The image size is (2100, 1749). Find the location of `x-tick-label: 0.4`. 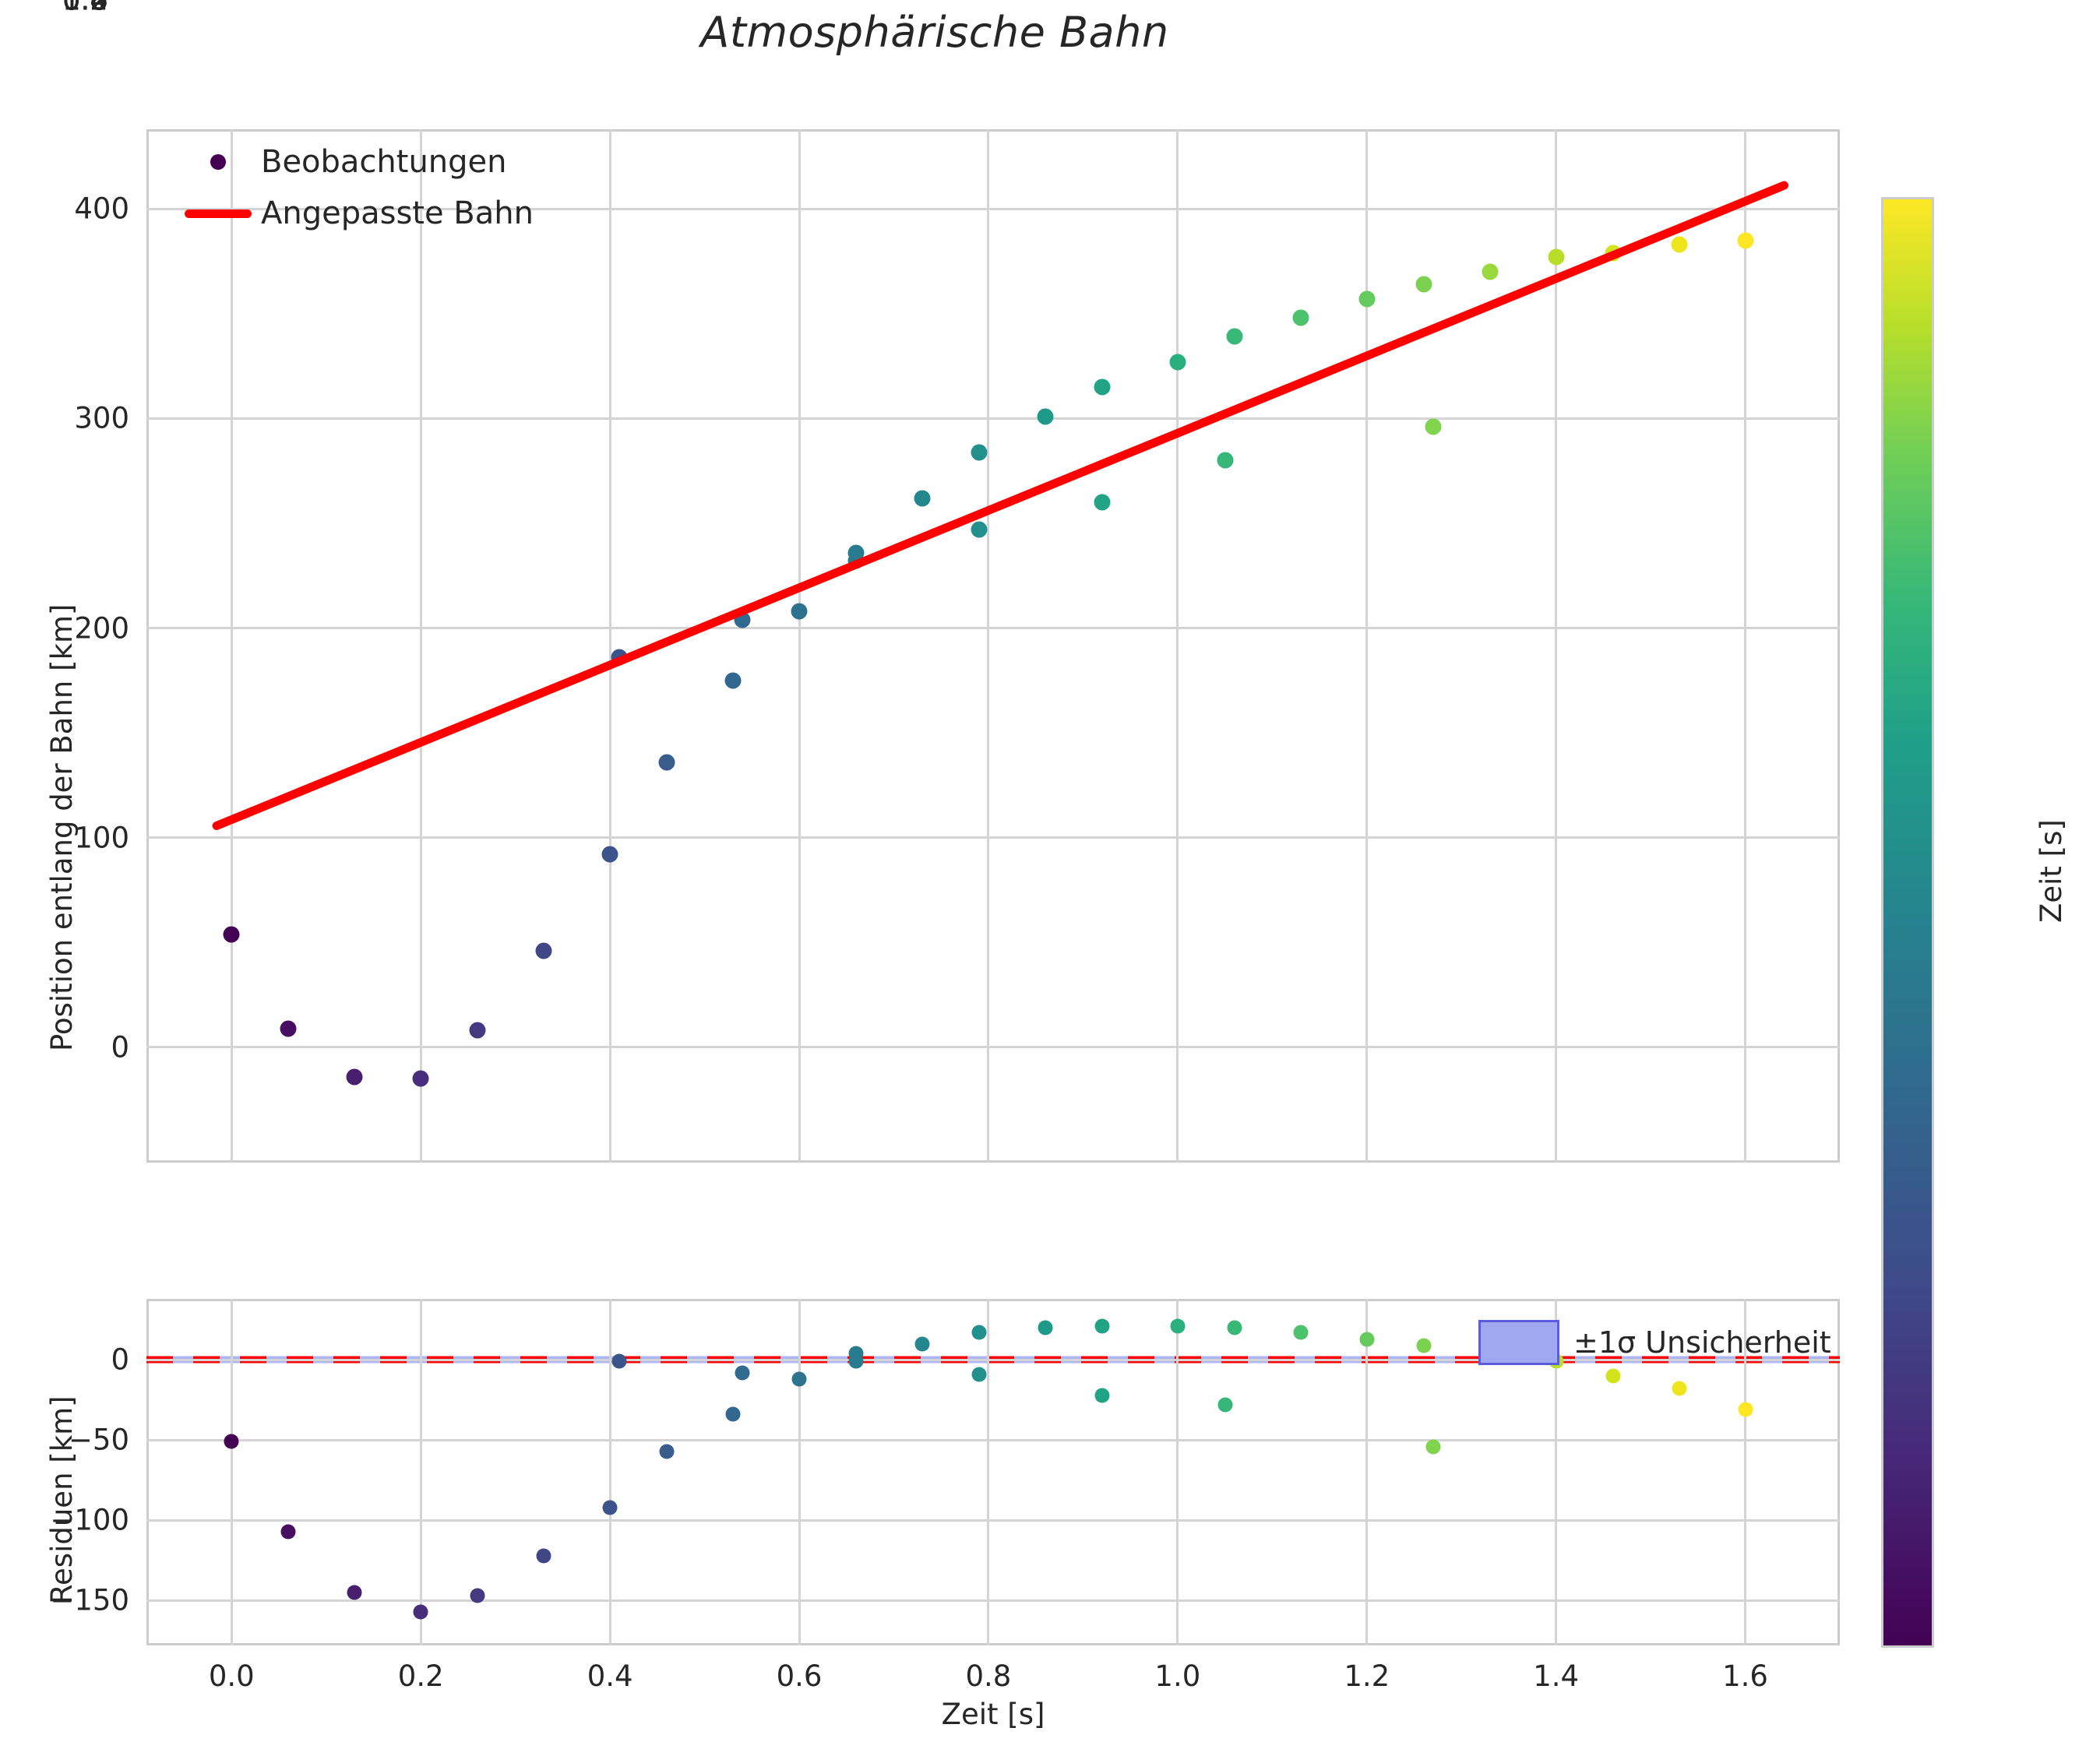

x-tick-label: 0.4 is located at coordinates (610, 1676).